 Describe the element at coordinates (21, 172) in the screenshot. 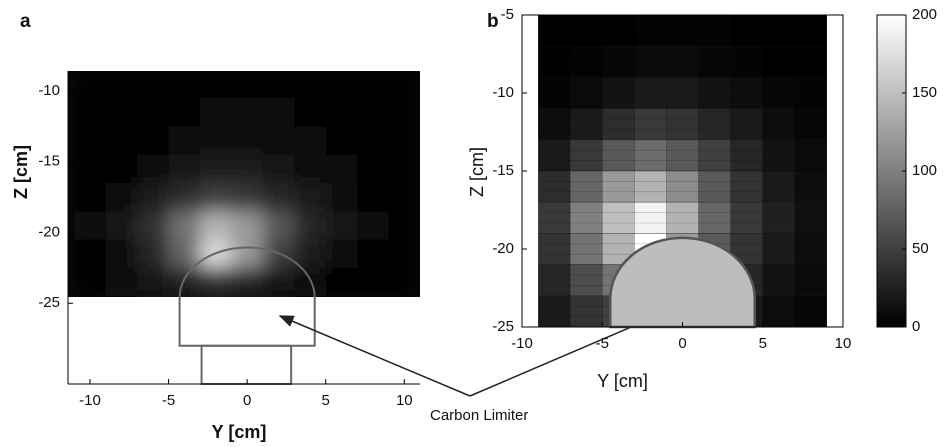

I see `y-axis-label: Z [cm]` at that location.